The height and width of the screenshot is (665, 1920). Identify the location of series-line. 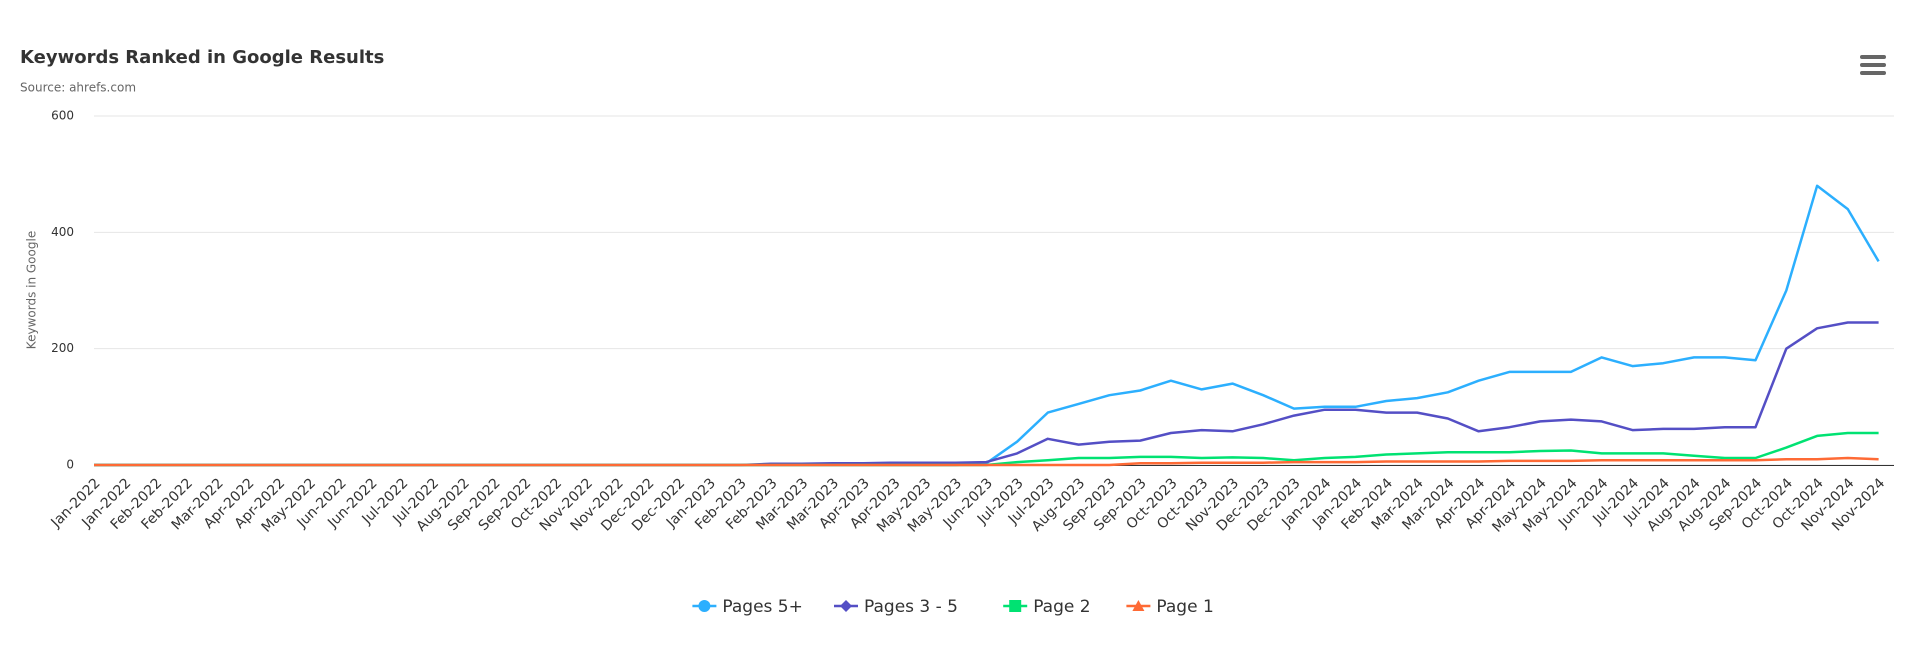
(986, 461).